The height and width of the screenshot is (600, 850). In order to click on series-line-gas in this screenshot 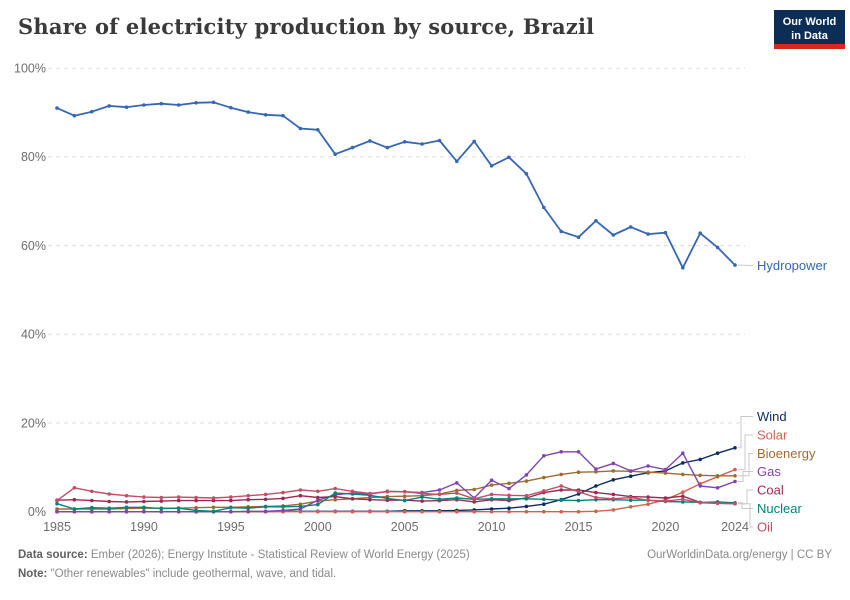, I will do `click(396, 482)`.